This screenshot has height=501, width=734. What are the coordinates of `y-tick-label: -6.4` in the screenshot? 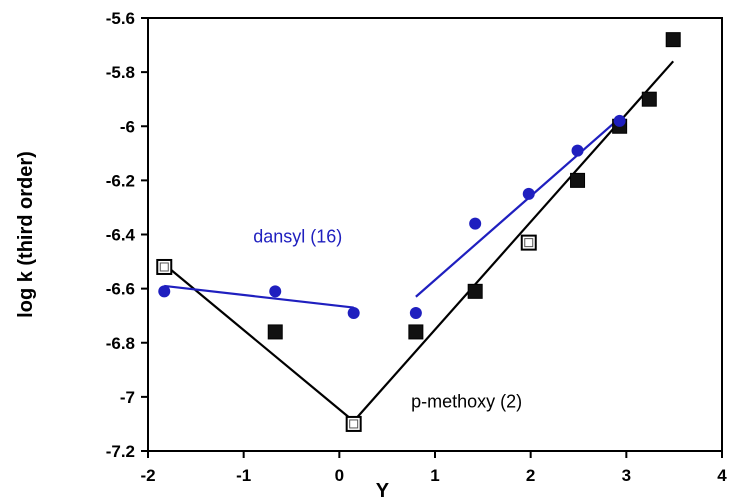 It's located at (121, 235).